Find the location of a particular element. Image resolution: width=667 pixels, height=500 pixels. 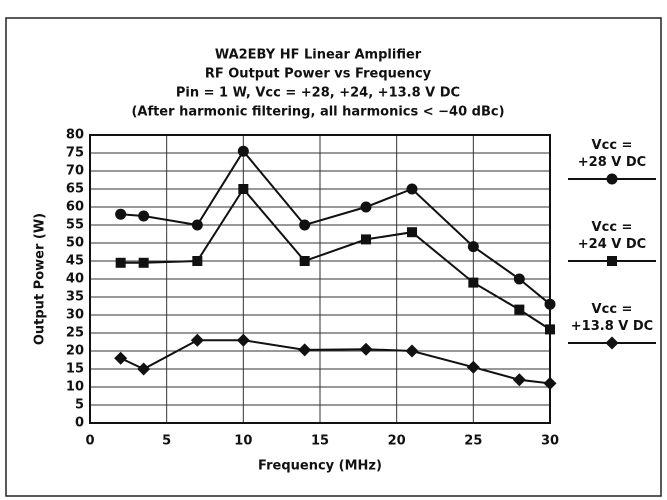

x-tick-label: 10 is located at coordinates (243, 441).